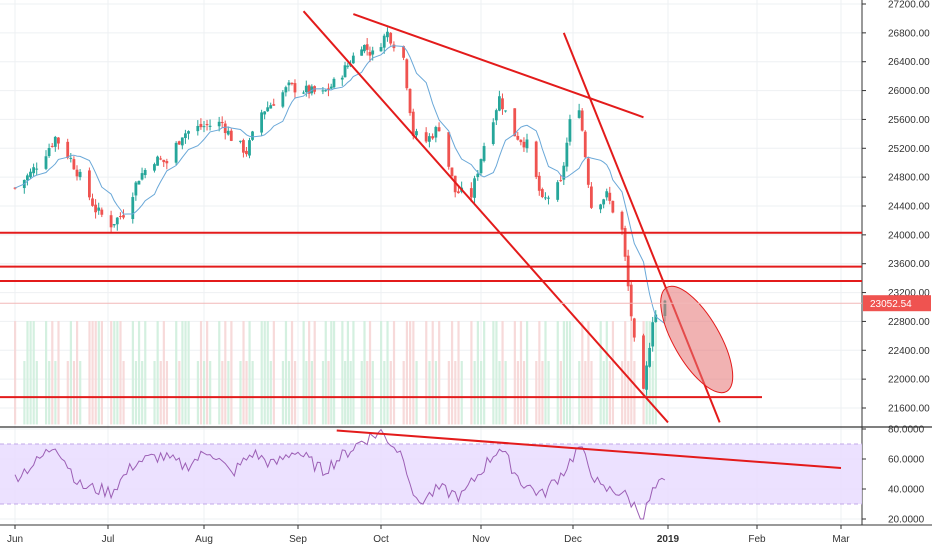 The width and height of the screenshot is (932, 555). Describe the element at coordinates (589, 449) in the screenshot. I see `rsi-trendline` at that location.